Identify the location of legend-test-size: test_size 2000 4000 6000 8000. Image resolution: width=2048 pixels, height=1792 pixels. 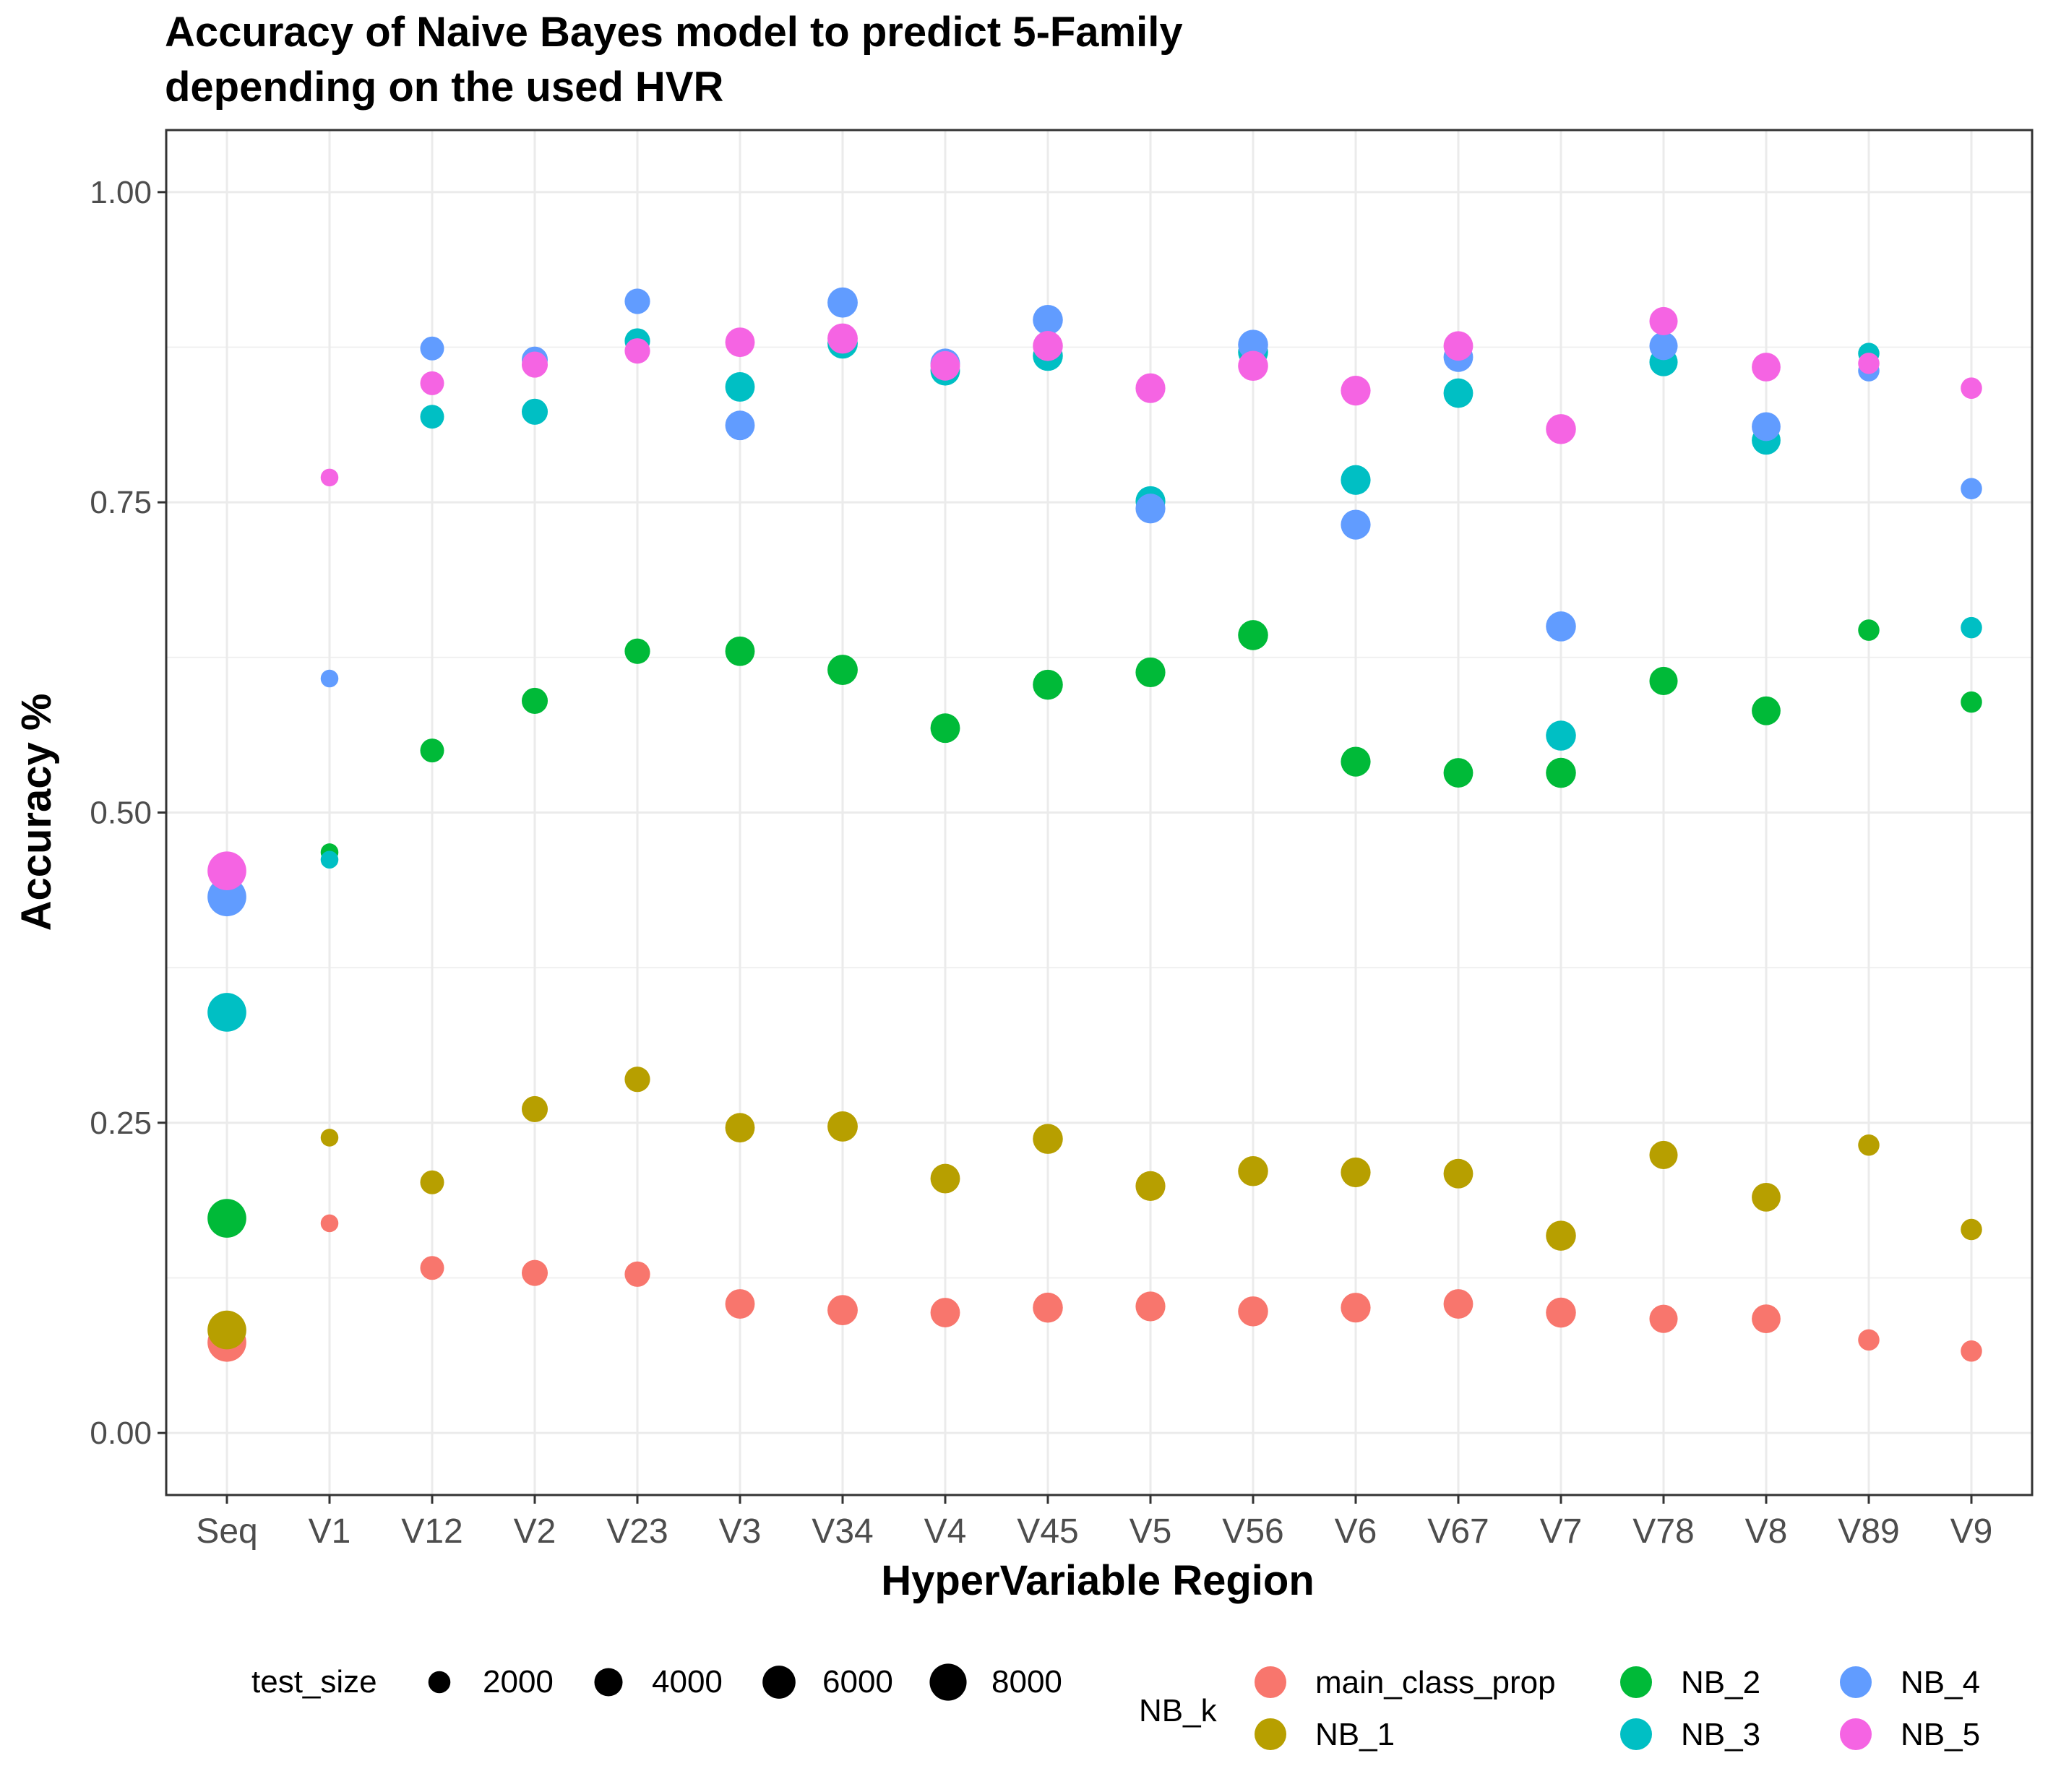
(656, 1682).